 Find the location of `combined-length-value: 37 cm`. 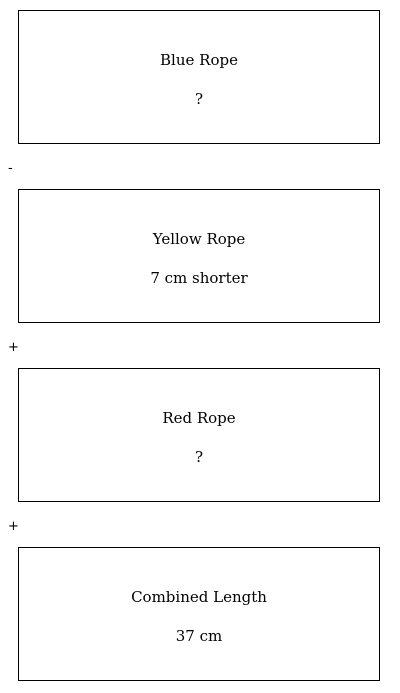

combined-length-value: 37 cm is located at coordinates (199, 636).